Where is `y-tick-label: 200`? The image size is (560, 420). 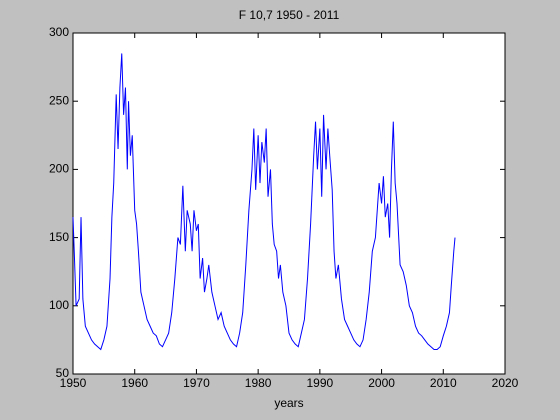
y-tick-label: 200 is located at coordinates (59, 169).